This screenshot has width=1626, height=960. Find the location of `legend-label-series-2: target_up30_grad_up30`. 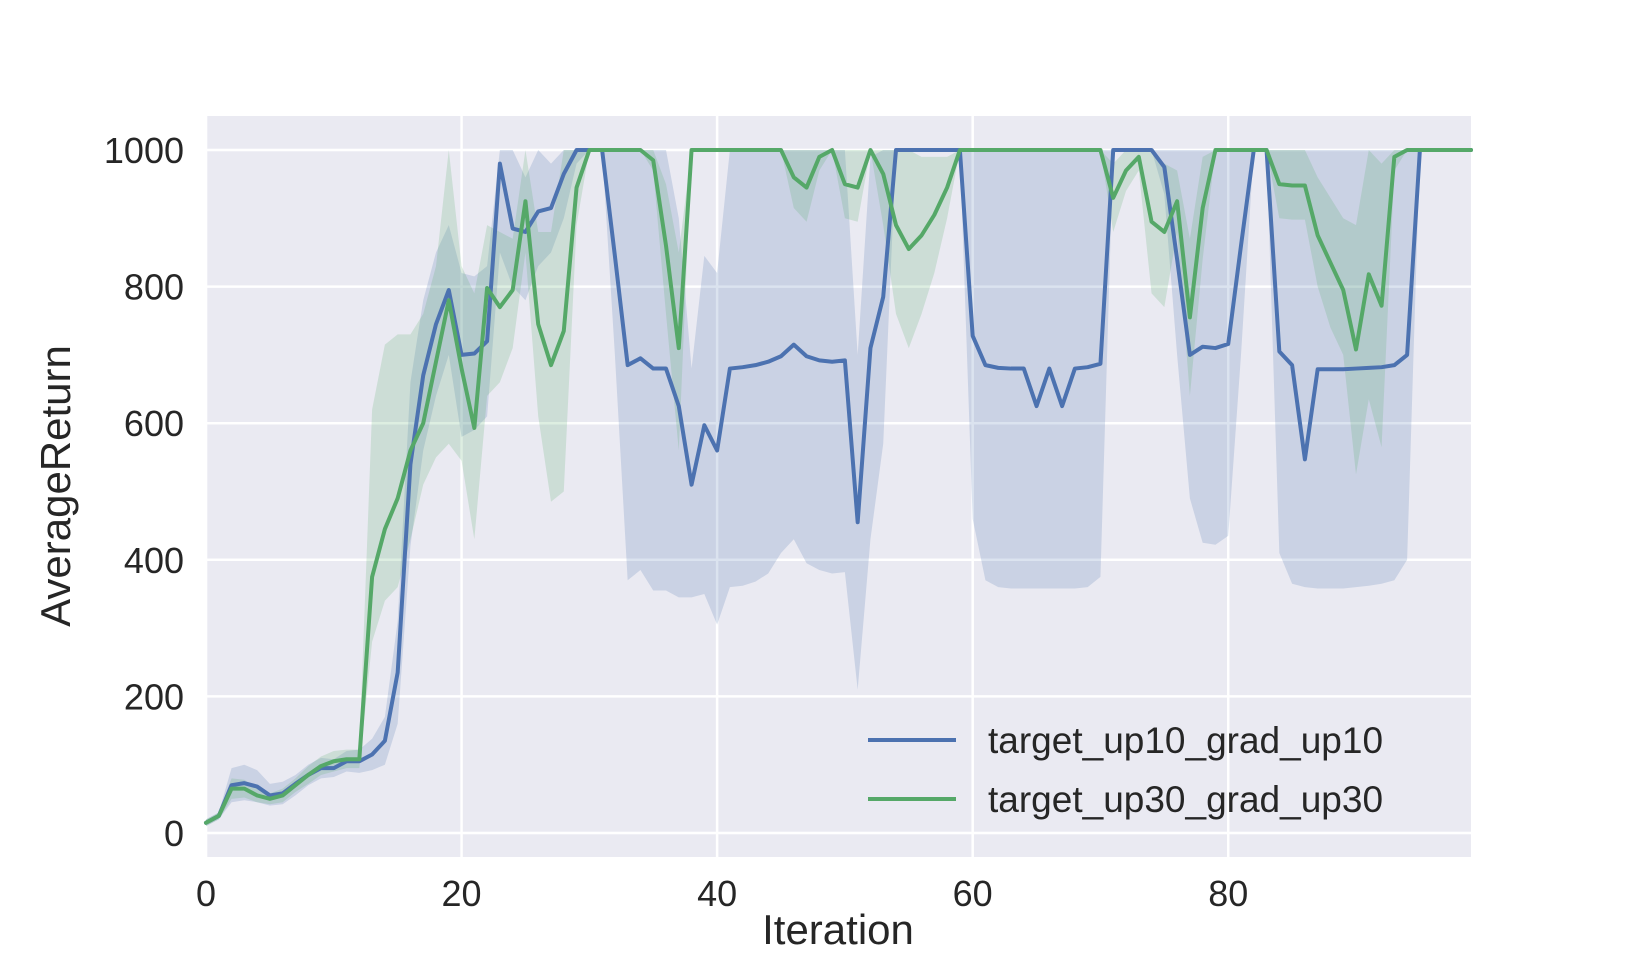

legend-label-series-2: target_up30_grad_up30 is located at coordinates (1185, 799).